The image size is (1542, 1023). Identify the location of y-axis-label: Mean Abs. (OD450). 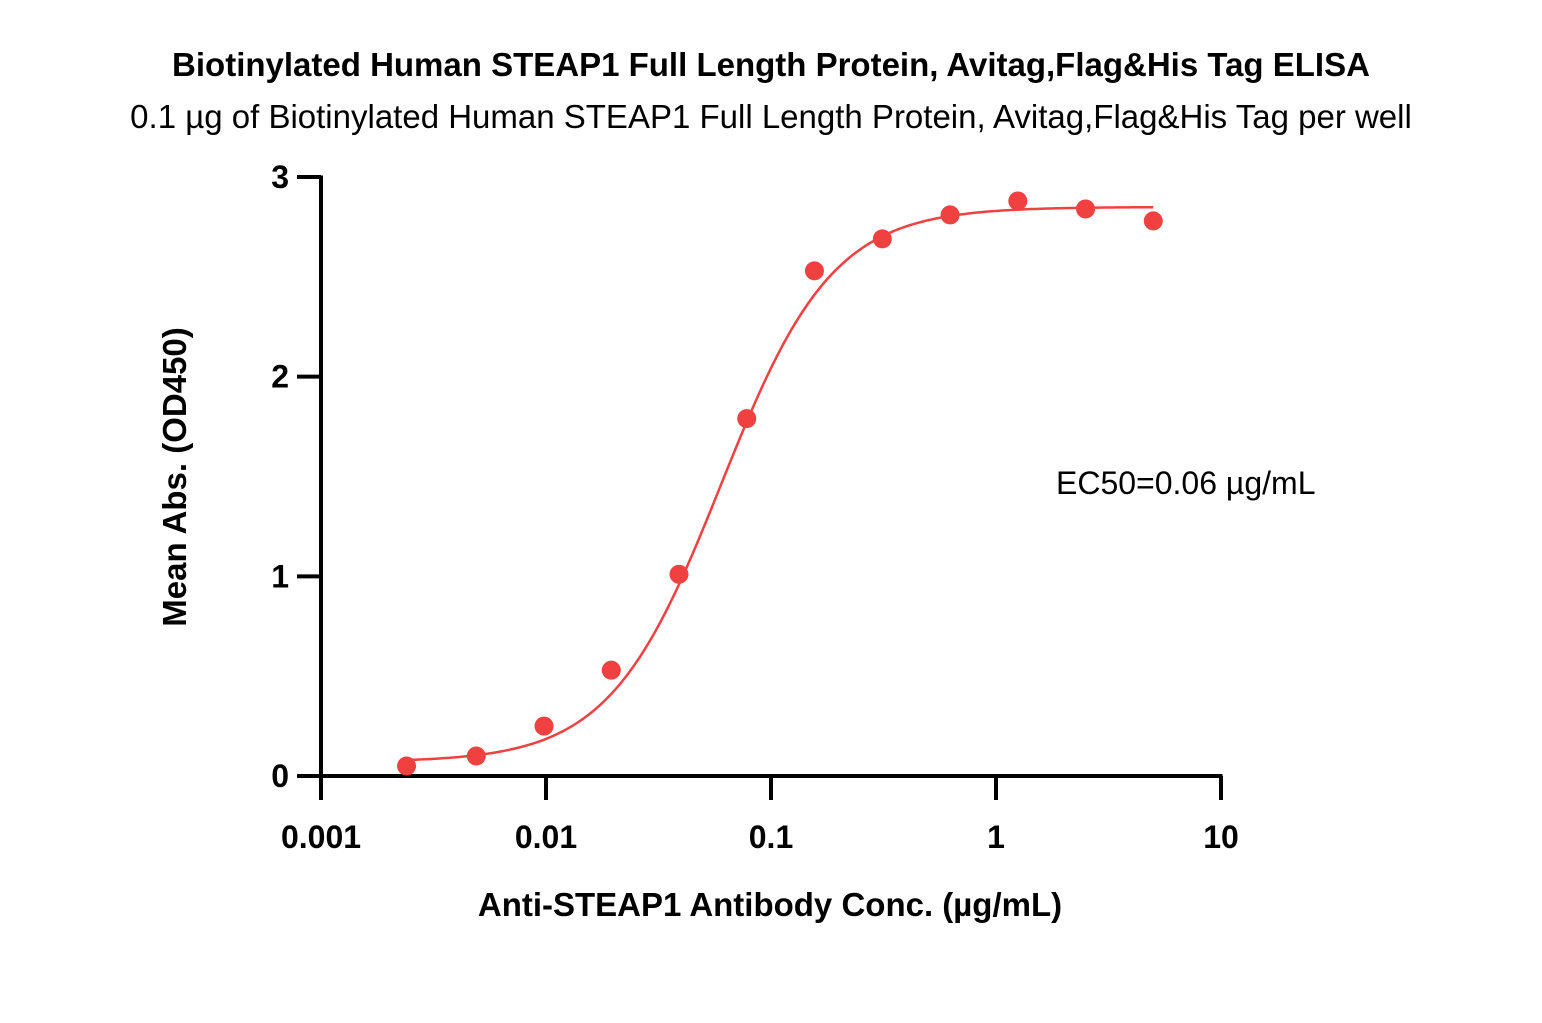
(174, 477).